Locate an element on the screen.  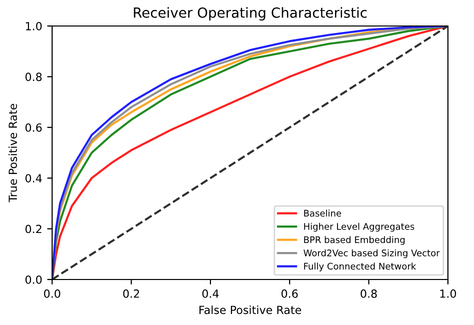
legend-label: Fully Connected Network is located at coordinates (360, 267).